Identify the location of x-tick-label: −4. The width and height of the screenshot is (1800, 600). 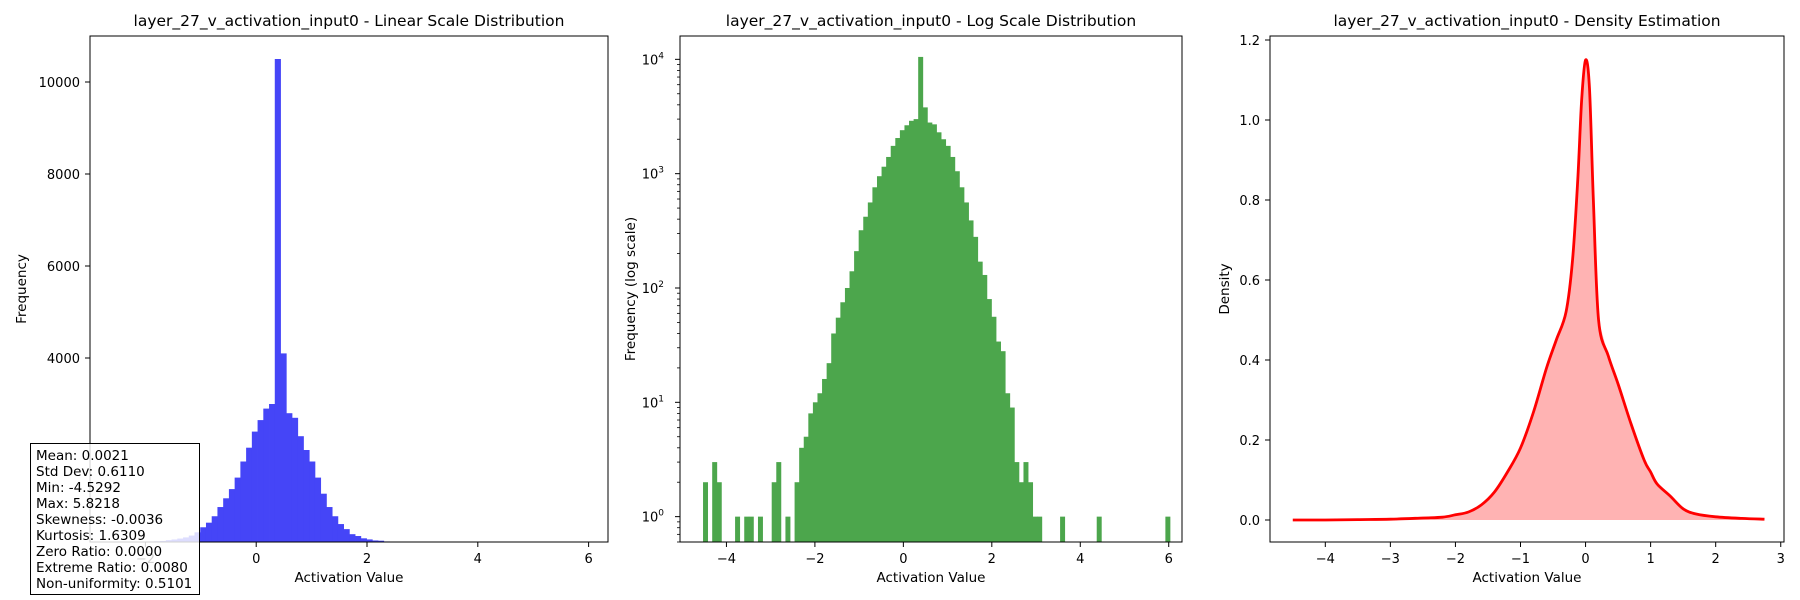
(1325, 559).